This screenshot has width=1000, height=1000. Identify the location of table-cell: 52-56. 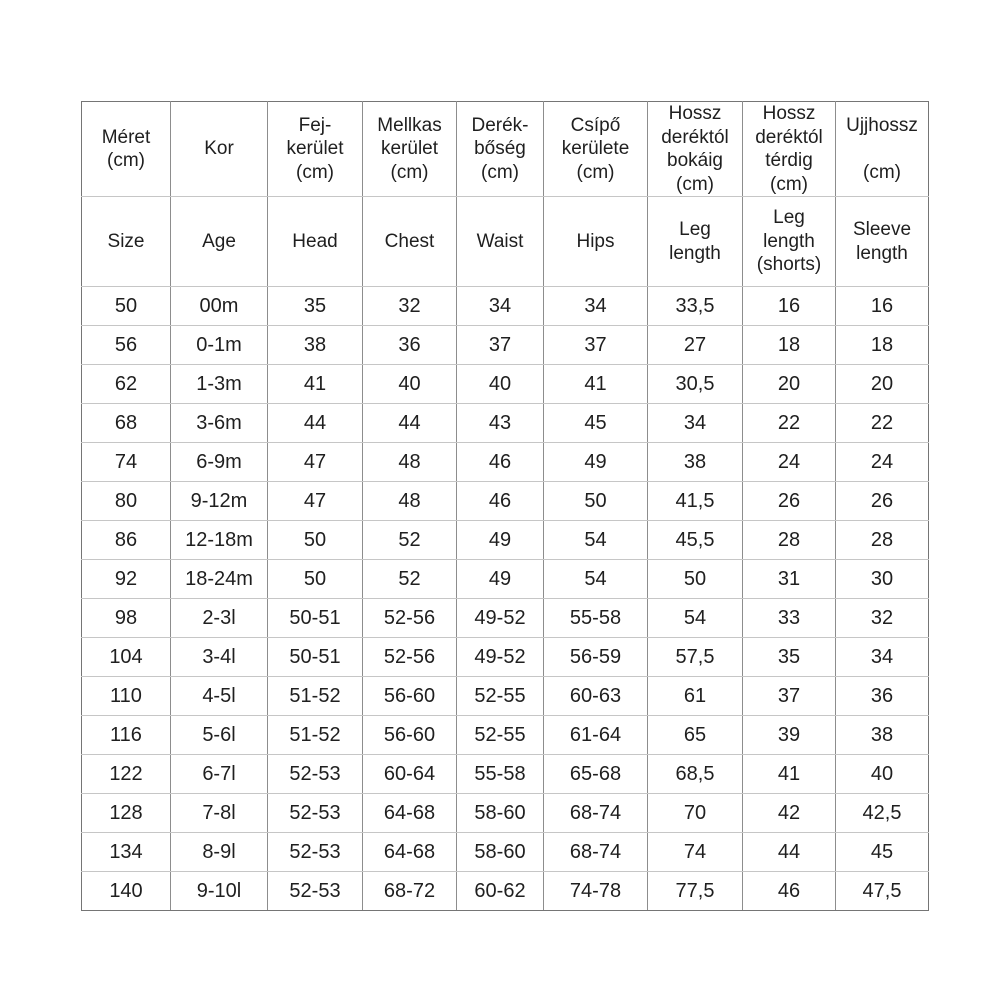
(409, 618).